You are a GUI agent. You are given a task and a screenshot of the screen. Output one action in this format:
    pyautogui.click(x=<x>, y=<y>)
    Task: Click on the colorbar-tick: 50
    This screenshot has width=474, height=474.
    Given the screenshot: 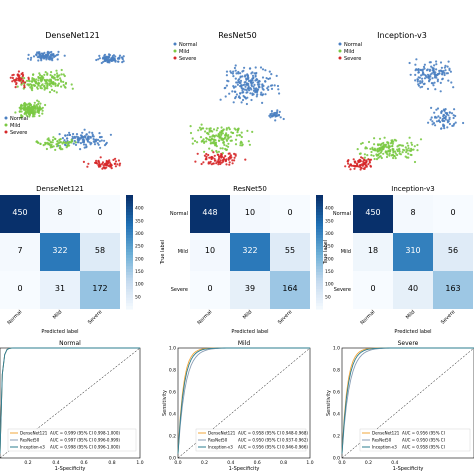 What is the action you would take?
    pyautogui.click(x=328, y=297)
    